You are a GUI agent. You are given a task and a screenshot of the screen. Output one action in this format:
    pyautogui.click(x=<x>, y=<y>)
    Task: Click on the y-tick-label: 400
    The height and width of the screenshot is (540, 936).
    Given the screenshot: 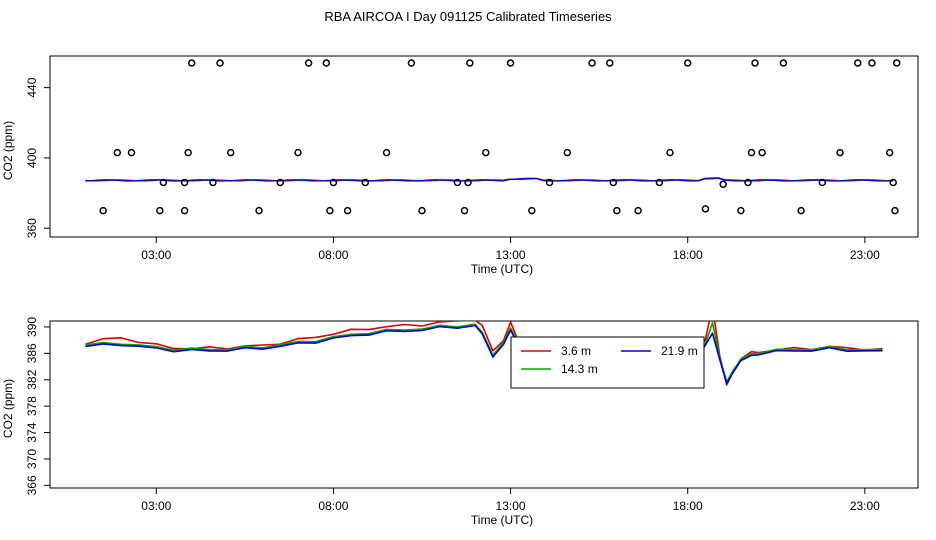 What is the action you would take?
    pyautogui.click(x=32, y=158)
    